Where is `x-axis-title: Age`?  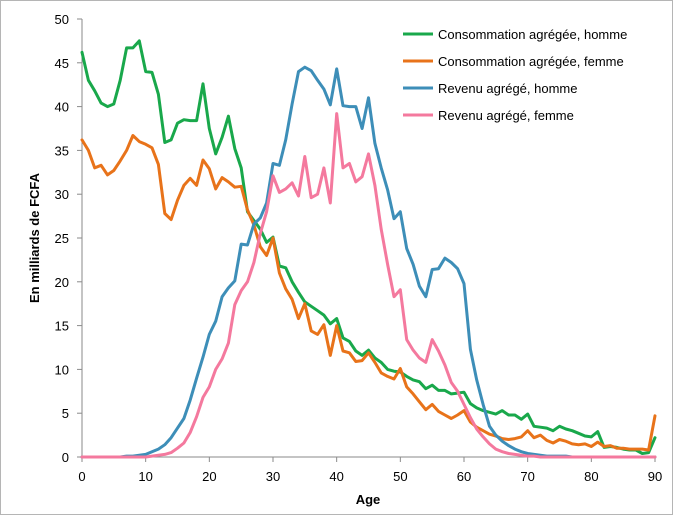 x-axis-title: Age is located at coordinates (368, 499).